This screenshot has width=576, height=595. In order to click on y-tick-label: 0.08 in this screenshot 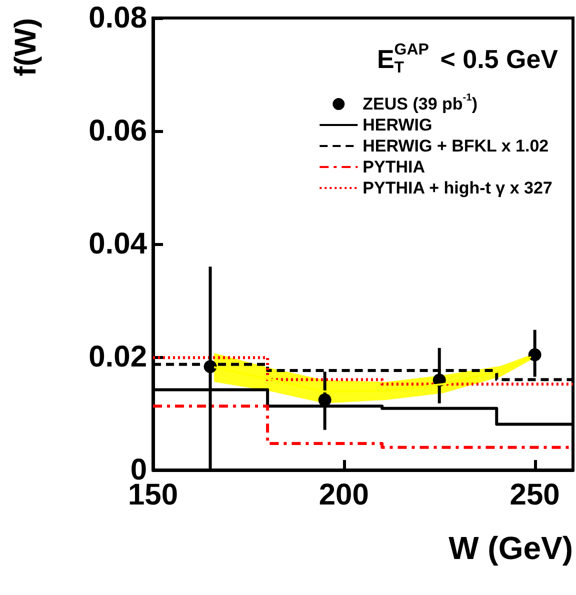, I will do `click(117, 18)`.